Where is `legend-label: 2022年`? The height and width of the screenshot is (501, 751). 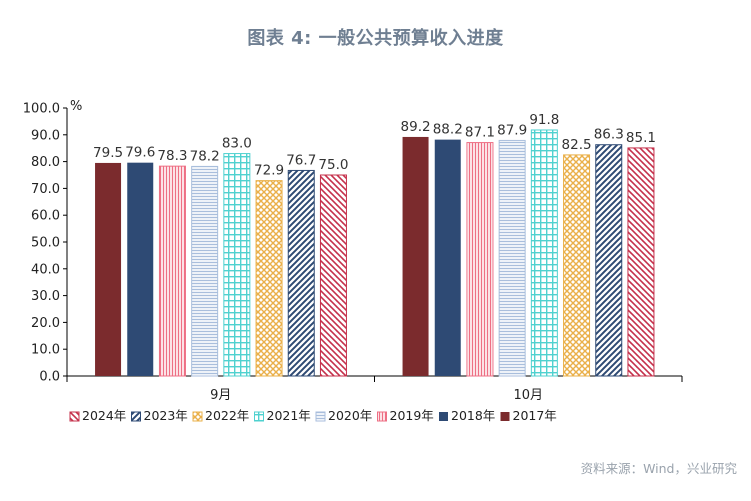 legend-label: 2022年 is located at coordinates (227, 415).